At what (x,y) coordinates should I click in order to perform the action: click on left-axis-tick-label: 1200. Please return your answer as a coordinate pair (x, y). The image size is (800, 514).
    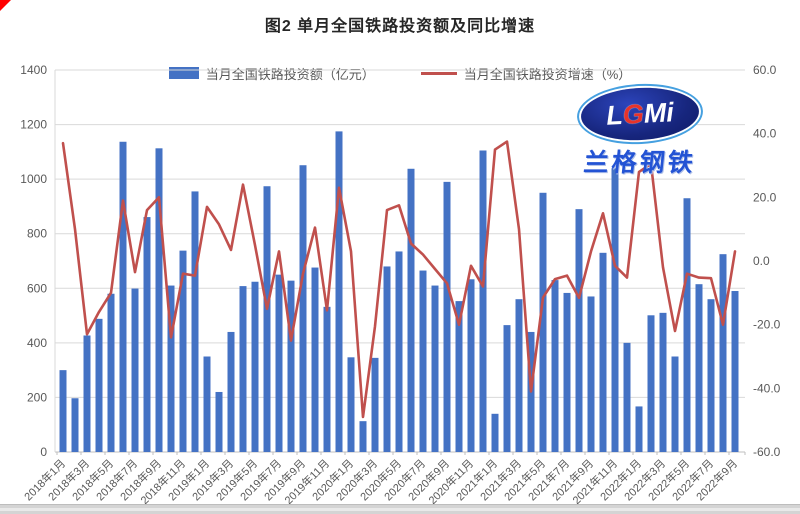
    Looking at the image, I should click on (33, 125).